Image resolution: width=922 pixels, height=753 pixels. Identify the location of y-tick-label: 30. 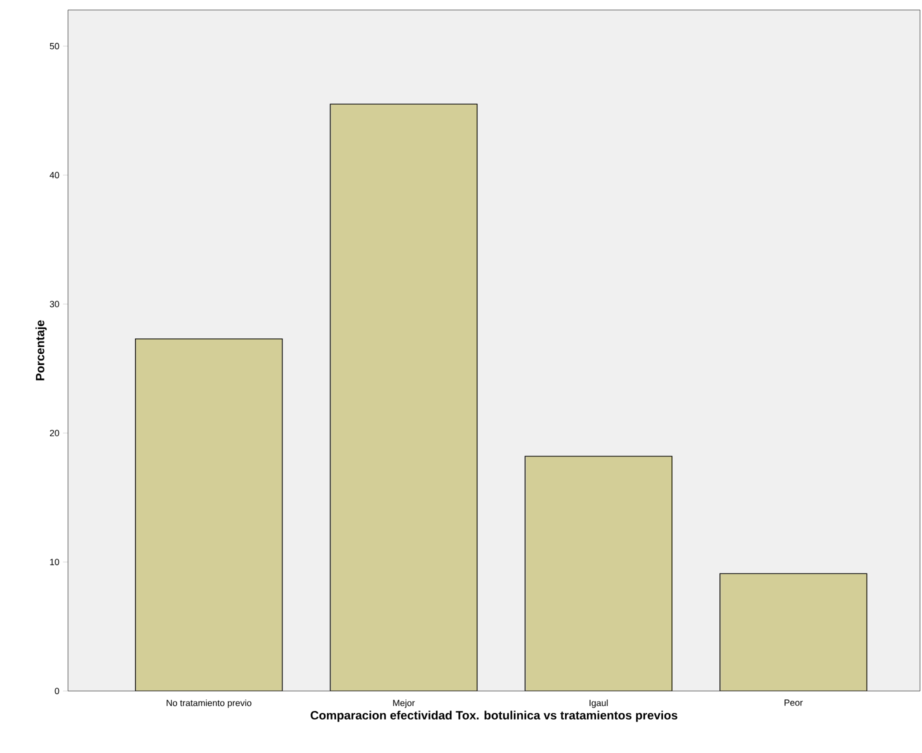
(55, 304).